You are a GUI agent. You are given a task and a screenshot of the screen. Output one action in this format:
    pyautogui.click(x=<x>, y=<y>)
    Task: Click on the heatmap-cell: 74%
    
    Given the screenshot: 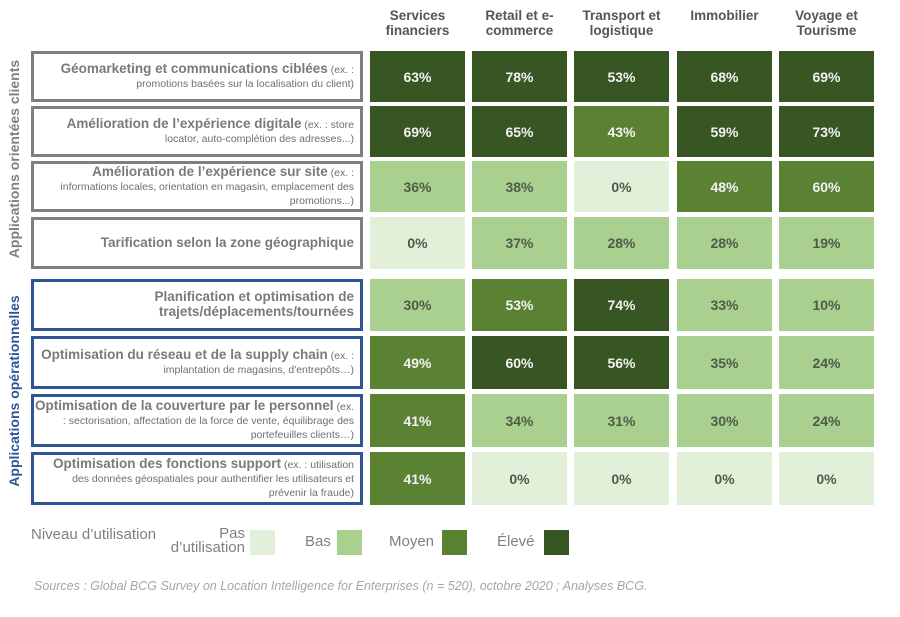 What is the action you would take?
    pyautogui.click(x=621, y=305)
    